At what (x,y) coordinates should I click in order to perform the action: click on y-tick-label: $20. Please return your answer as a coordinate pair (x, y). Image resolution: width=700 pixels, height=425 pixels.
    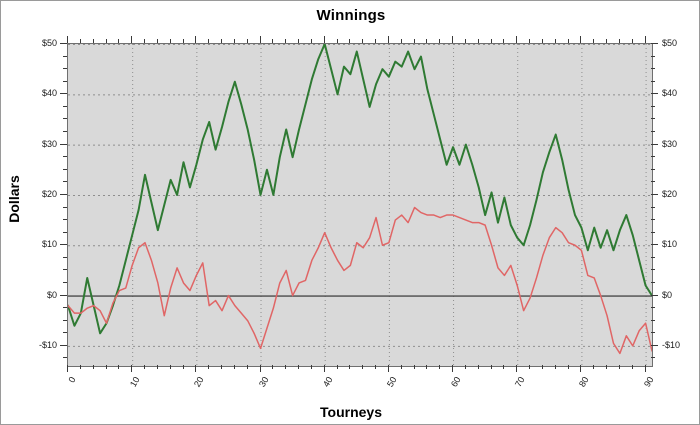
    Looking at the image, I should click on (49, 193).